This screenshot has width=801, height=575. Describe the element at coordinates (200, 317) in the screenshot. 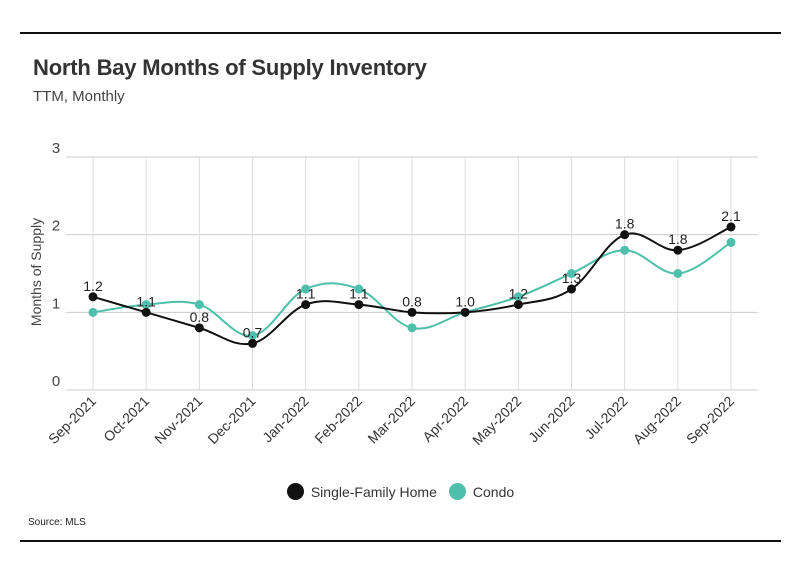

I see `data-label-2: 0.8` at that location.